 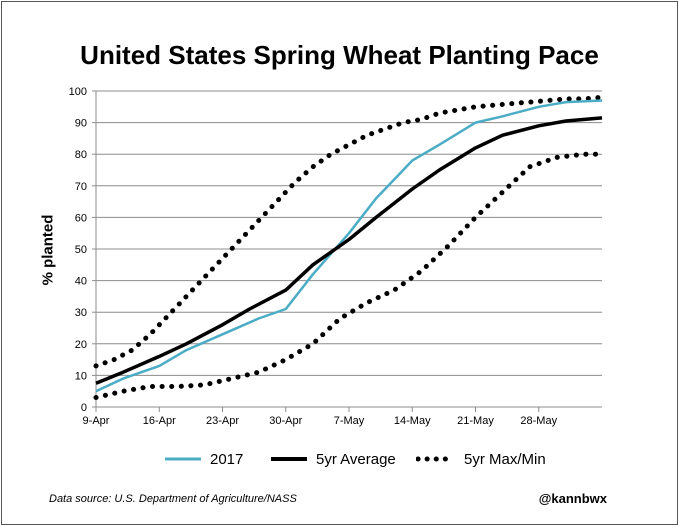 I want to click on y-tick-label-30: 30, so click(x=81, y=313).